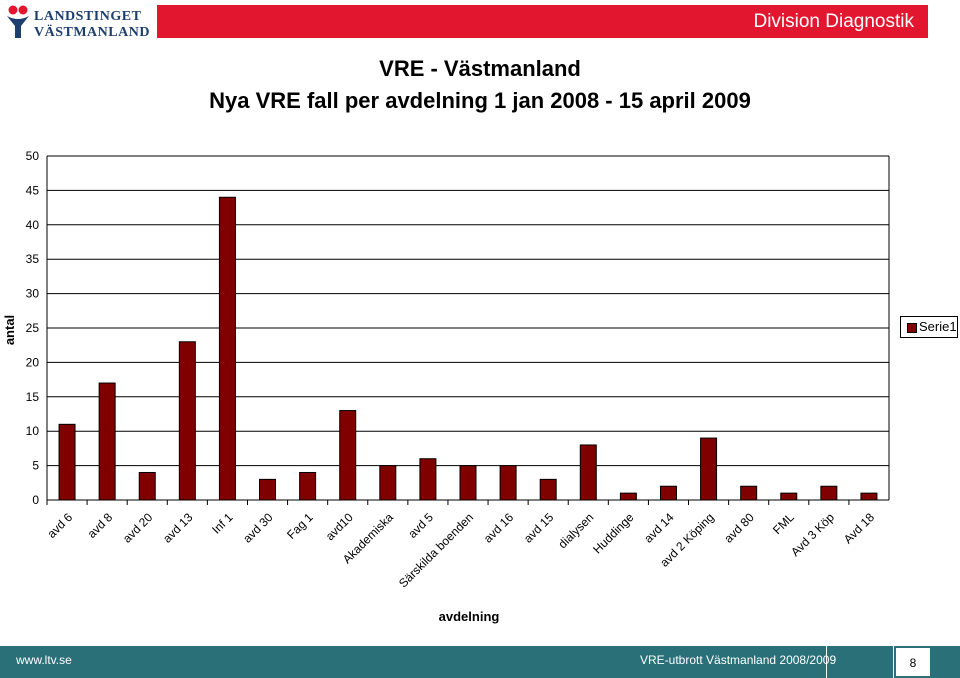 The height and width of the screenshot is (678, 960). Describe the element at coordinates (88, 16) in the screenshot. I see `logo-text: LANDSTINGET` at that location.